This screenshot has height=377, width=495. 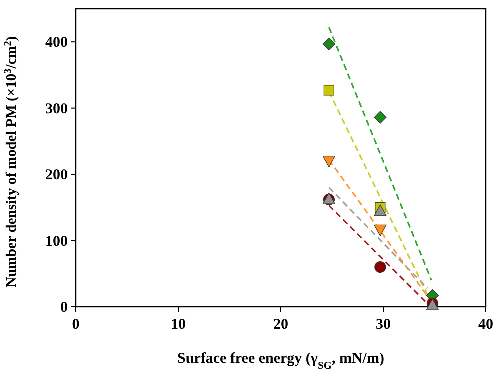 I want to click on x-tick-label: 10, so click(x=178, y=325).